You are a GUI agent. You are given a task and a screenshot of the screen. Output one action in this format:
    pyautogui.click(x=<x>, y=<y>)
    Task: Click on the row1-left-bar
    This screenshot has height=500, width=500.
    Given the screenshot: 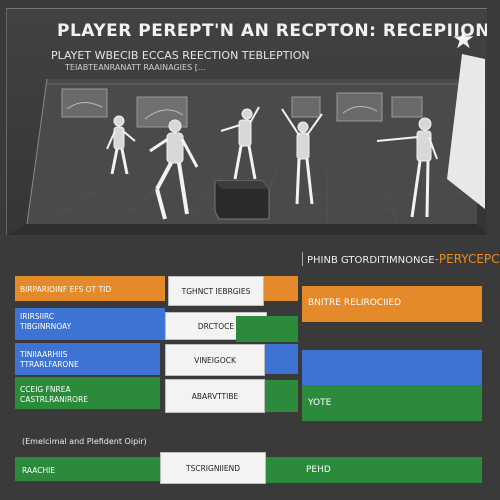 What is the action you would take?
    pyautogui.click(x=90, y=288)
    